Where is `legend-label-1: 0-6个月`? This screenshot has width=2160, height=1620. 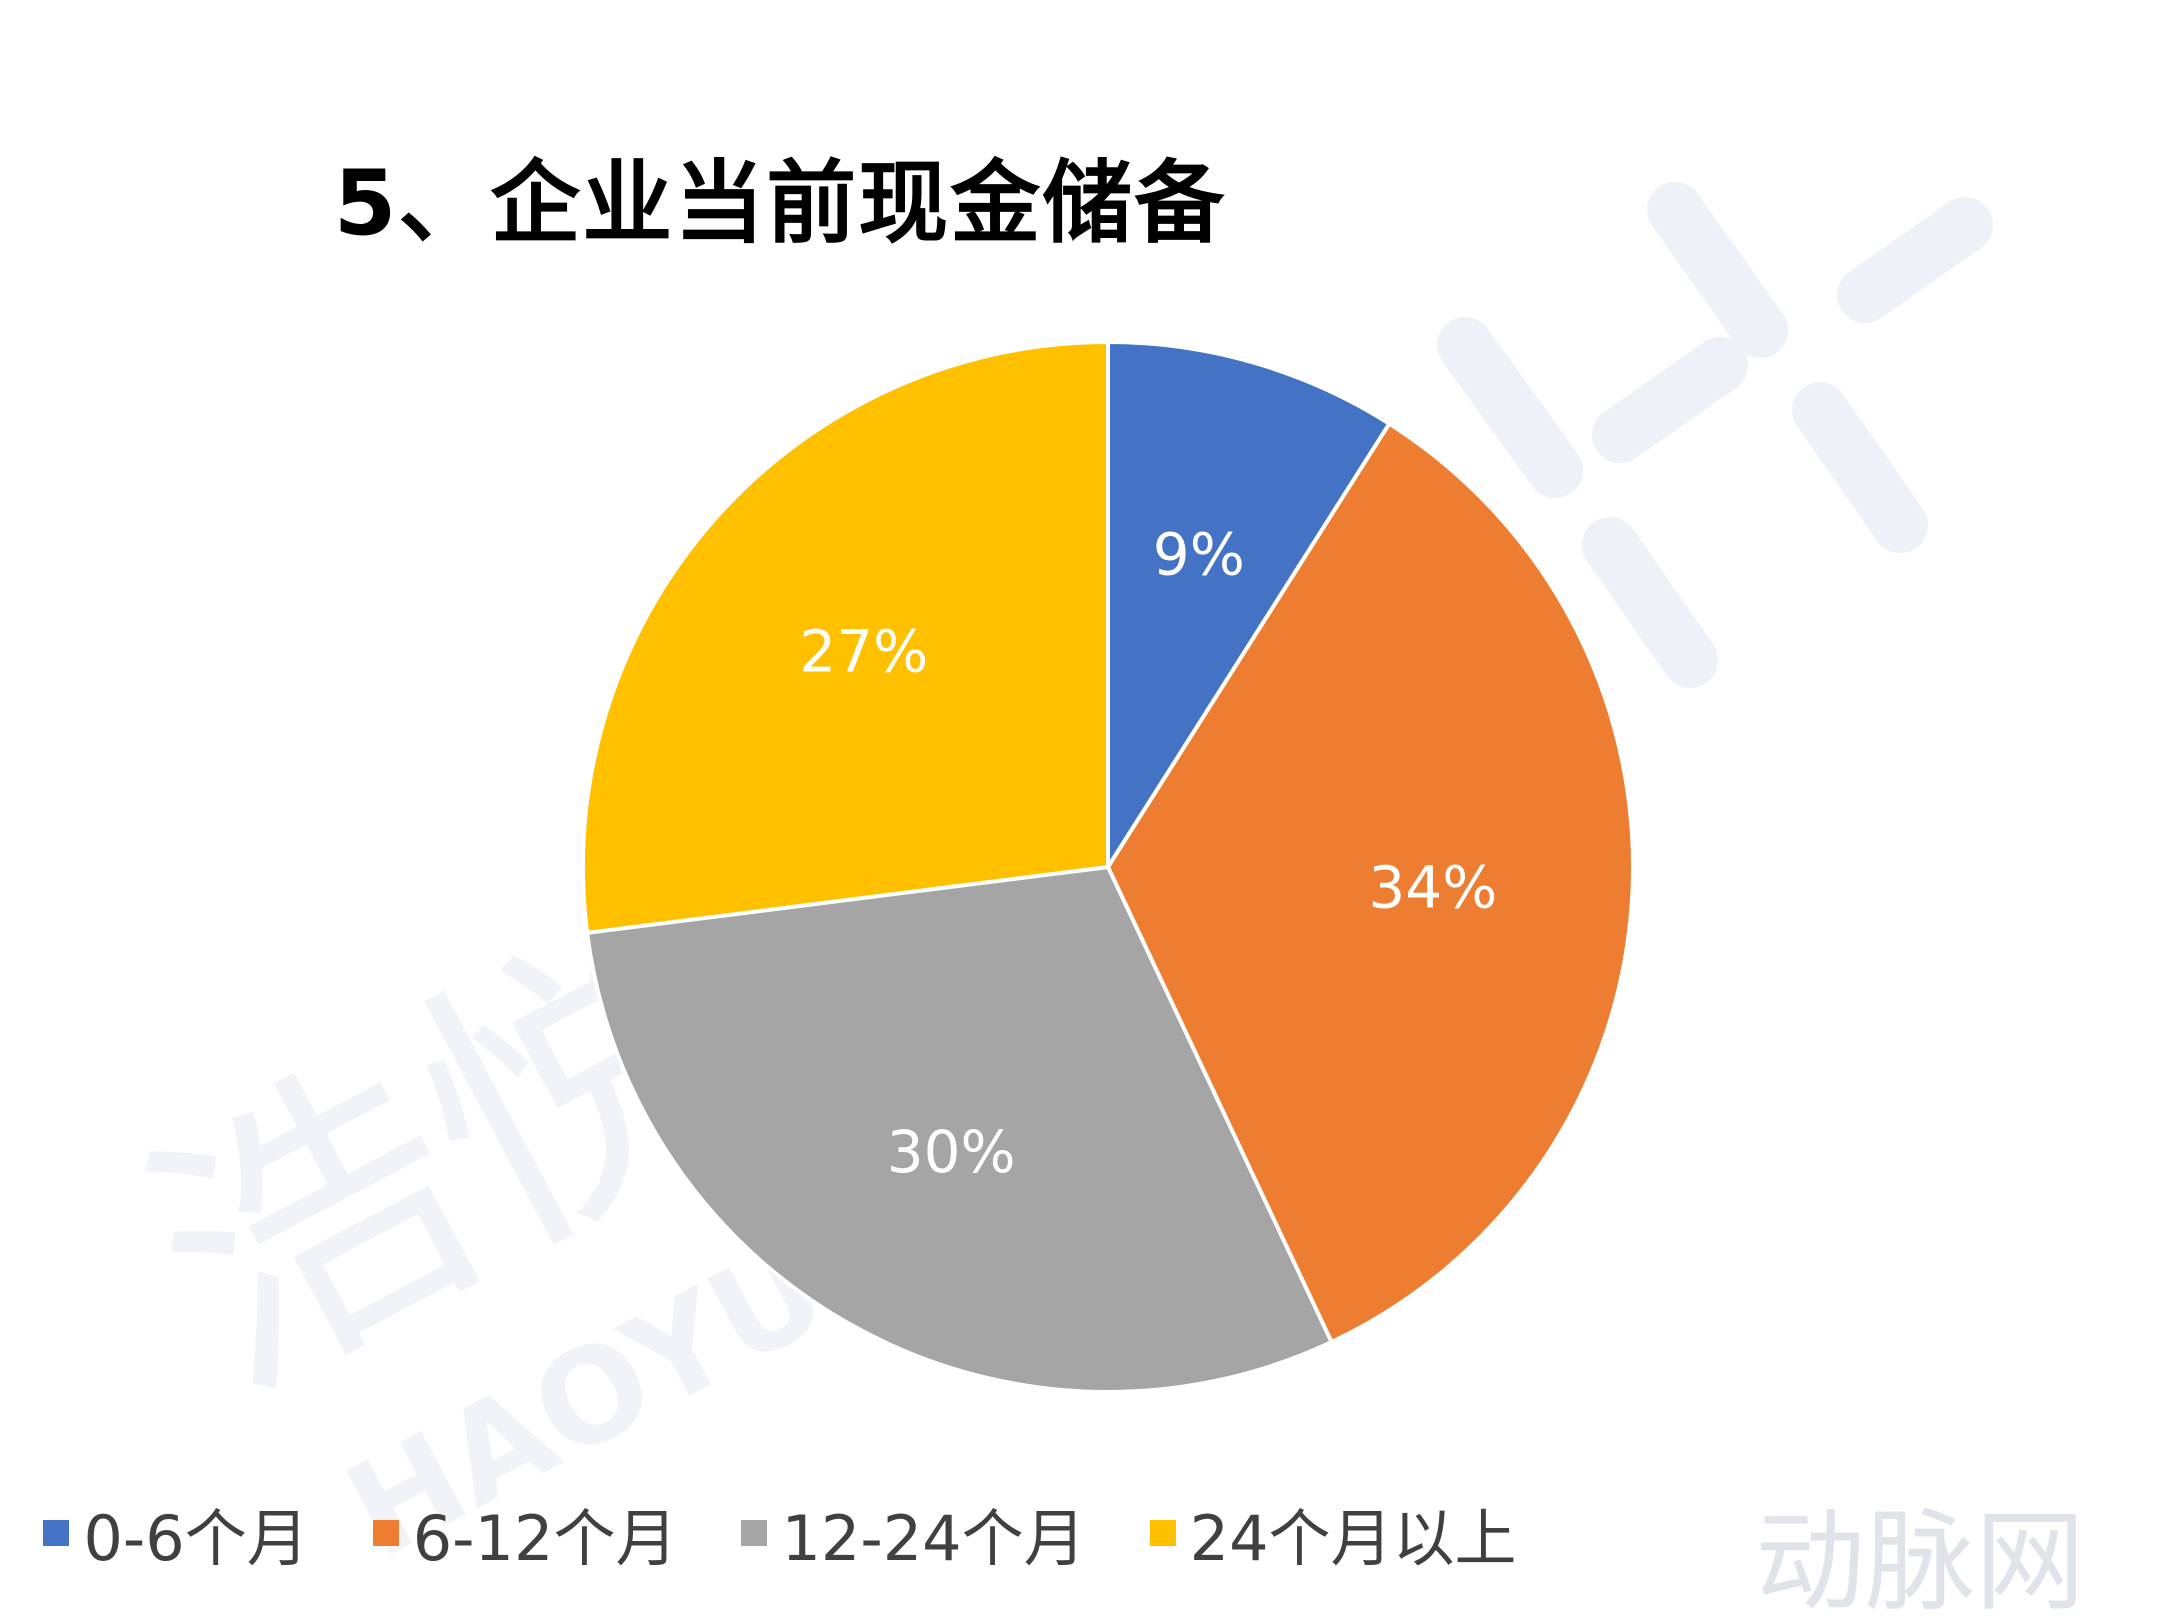 legend-label-1: 0-6个月 is located at coordinates (196, 1538).